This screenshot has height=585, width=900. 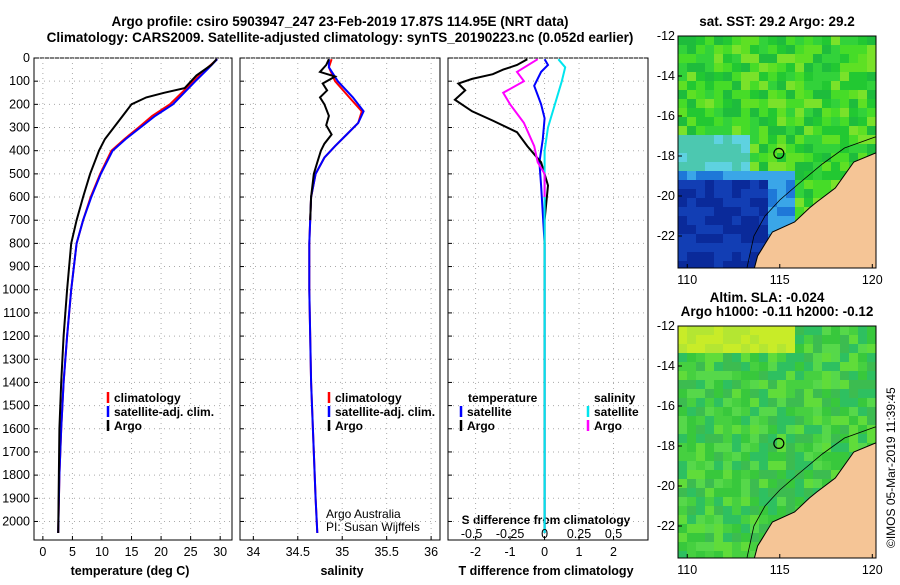 What do you see at coordinates (666, 446) in the screenshot?
I see `map-y-tick-label: -18` at bounding box center [666, 446].